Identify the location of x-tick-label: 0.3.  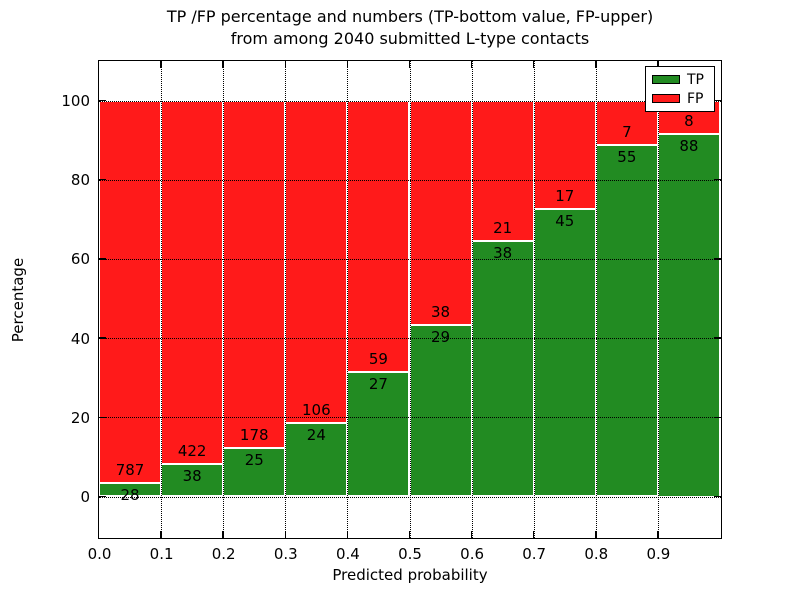
(285, 554).